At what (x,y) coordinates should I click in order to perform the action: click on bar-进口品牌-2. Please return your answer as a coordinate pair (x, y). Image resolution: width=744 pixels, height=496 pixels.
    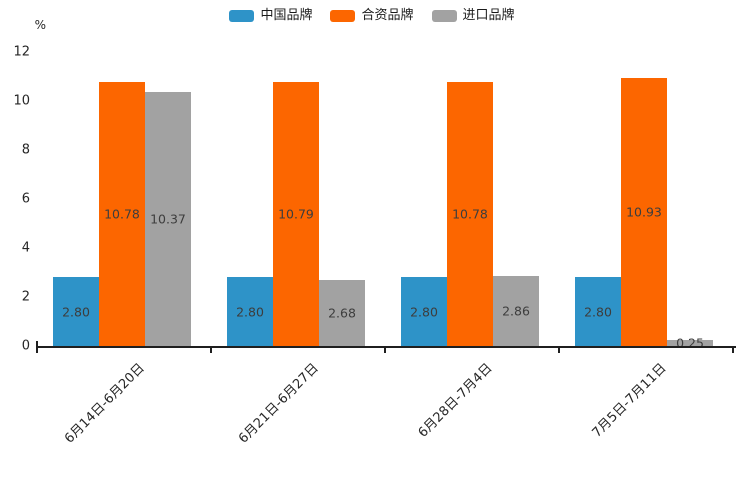
    Looking at the image, I should click on (342, 313).